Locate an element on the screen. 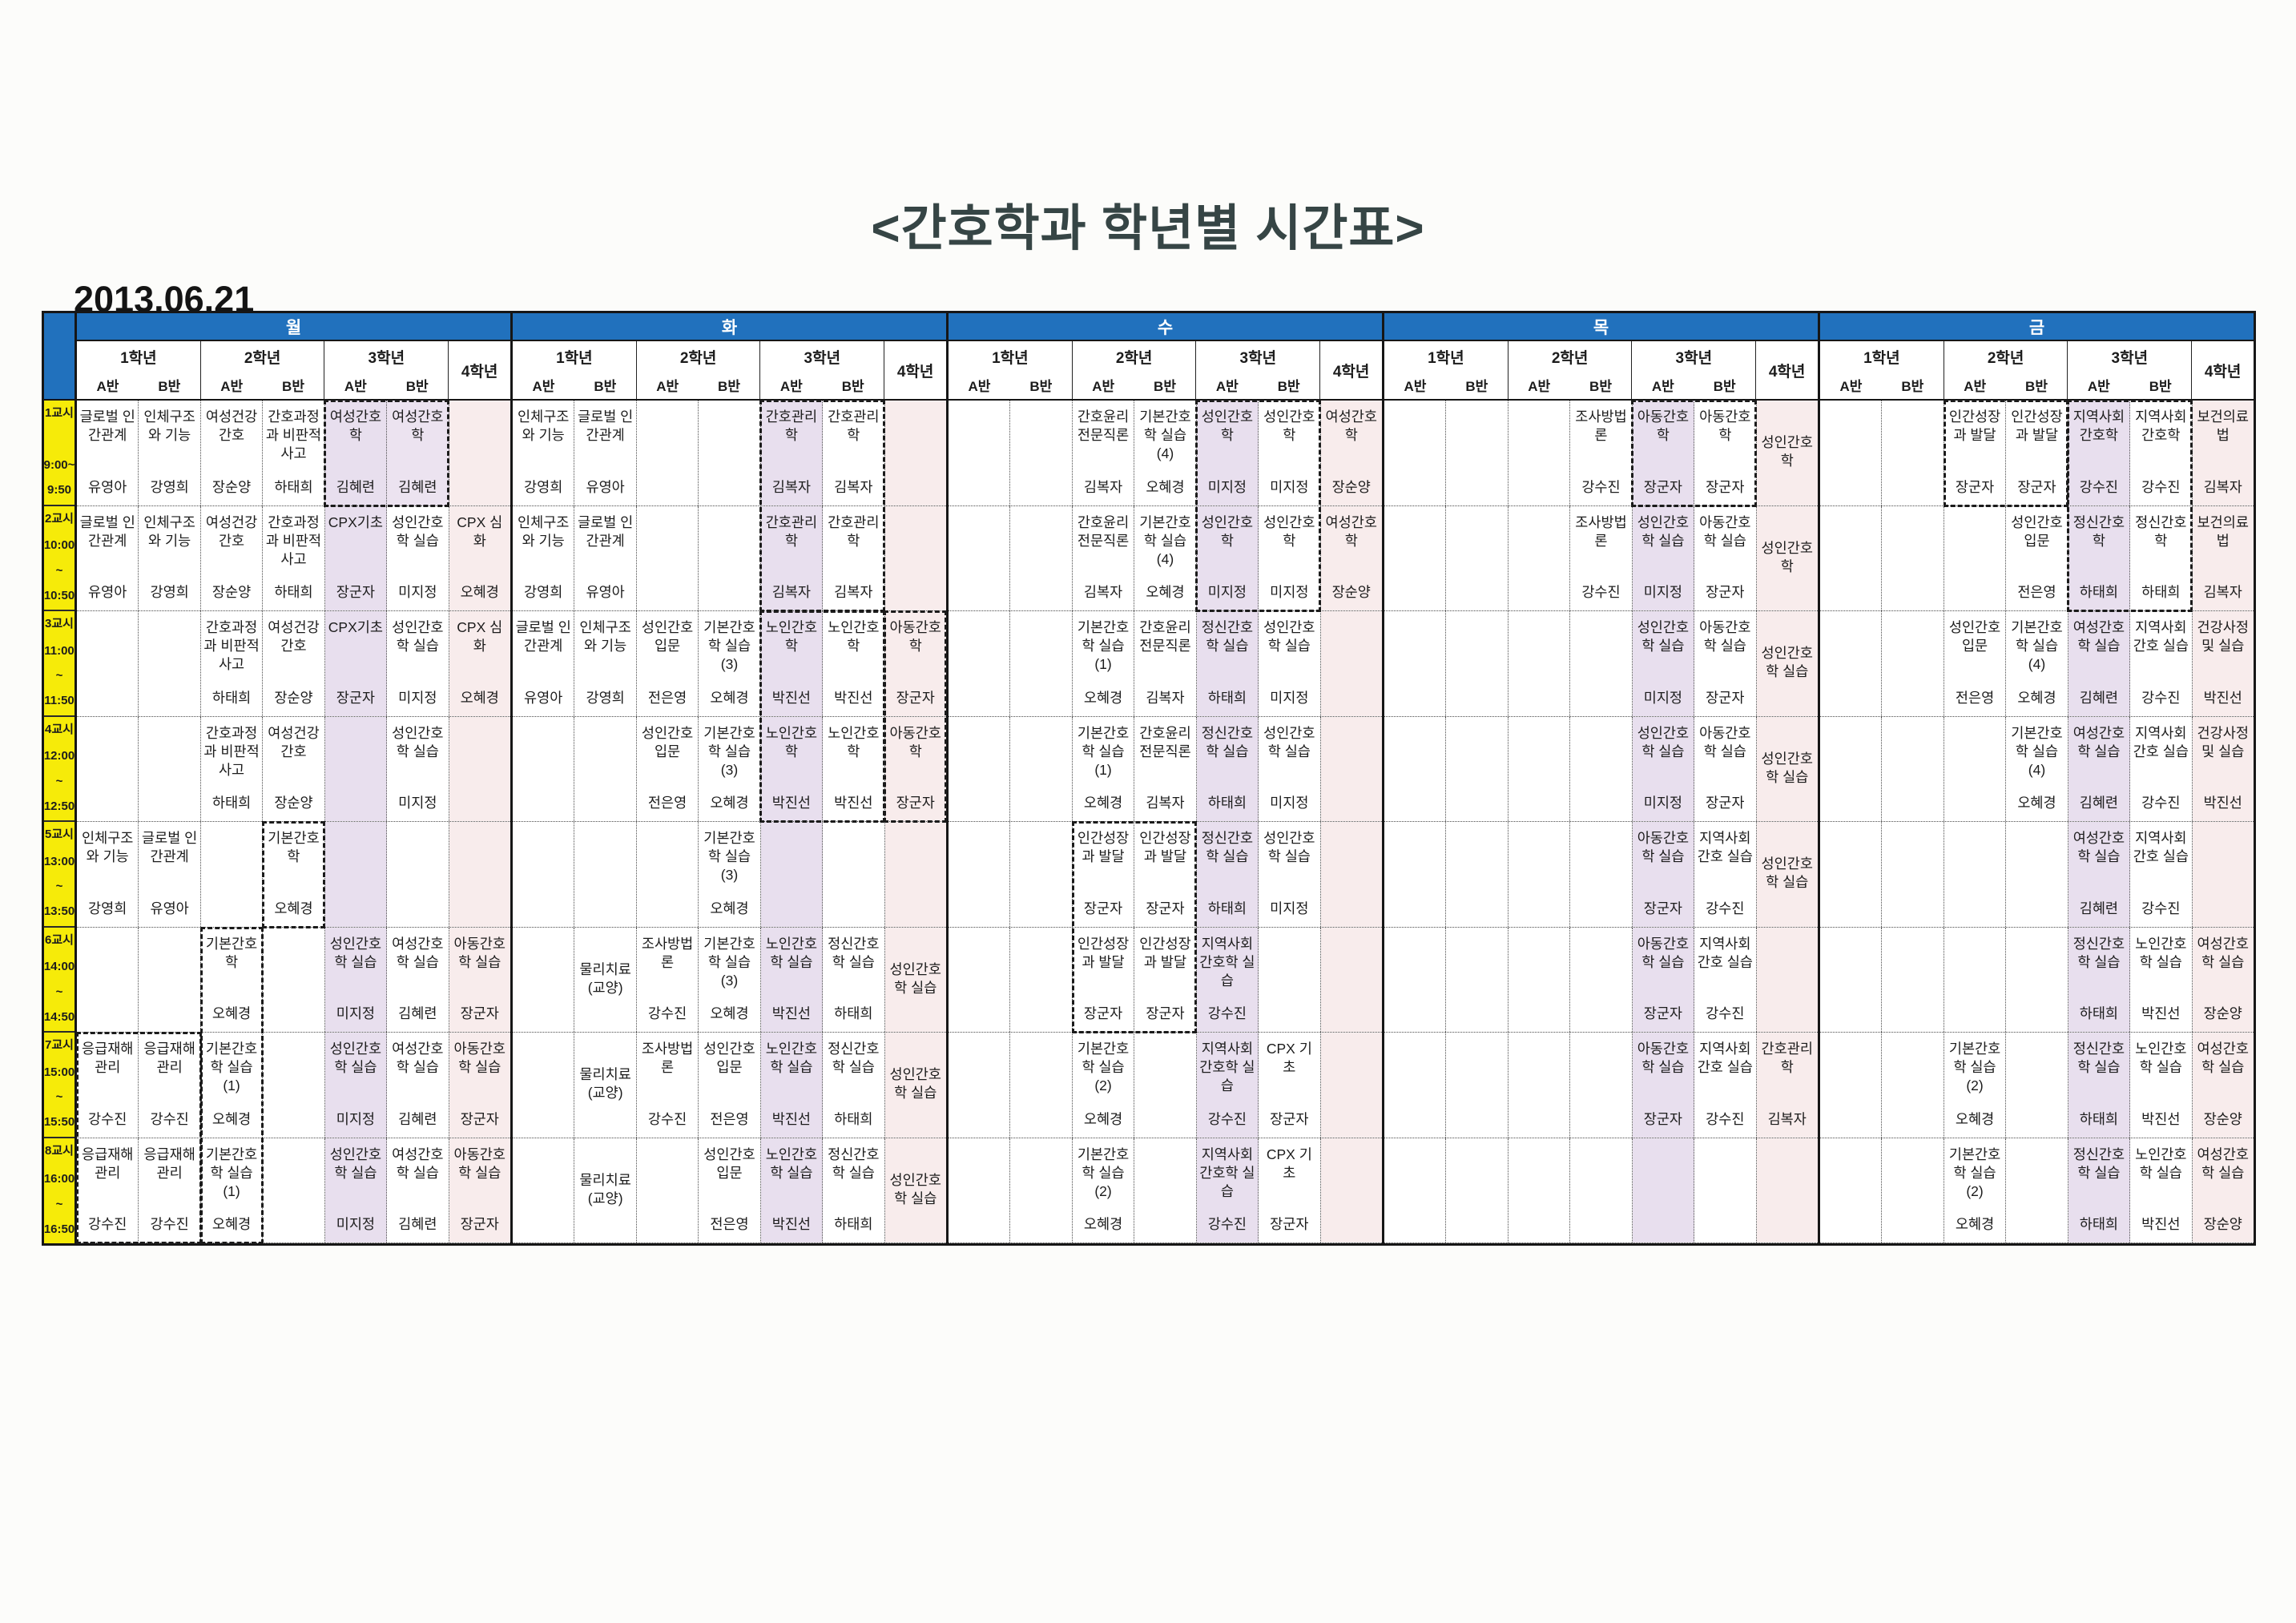 The width and height of the screenshot is (2296, 1623). cell-목-2교시-2학년B반: 조사방법론 강수진 is located at coordinates (1601, 557).